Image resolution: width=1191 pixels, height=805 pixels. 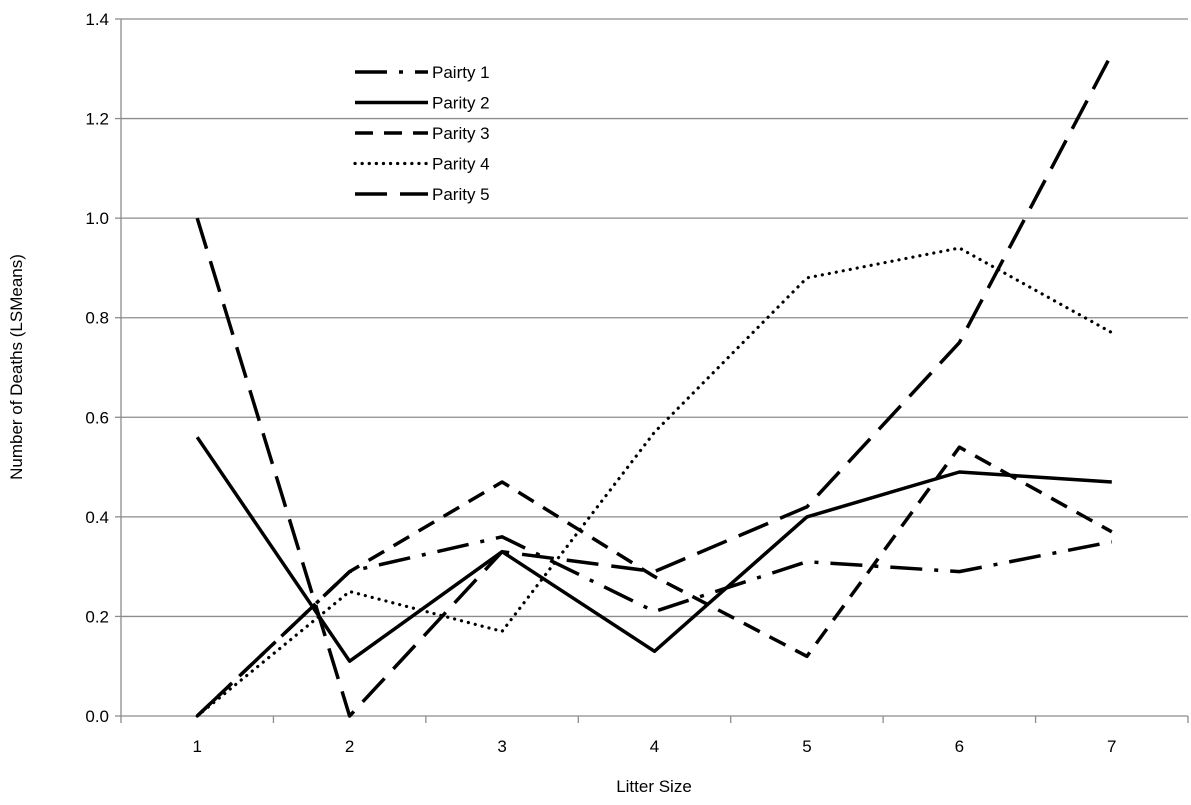 What do you see at coordinates (461, 164) in the screenshot?
I see `legend-label-4: Parity 4` at bounding box center [461, 164].